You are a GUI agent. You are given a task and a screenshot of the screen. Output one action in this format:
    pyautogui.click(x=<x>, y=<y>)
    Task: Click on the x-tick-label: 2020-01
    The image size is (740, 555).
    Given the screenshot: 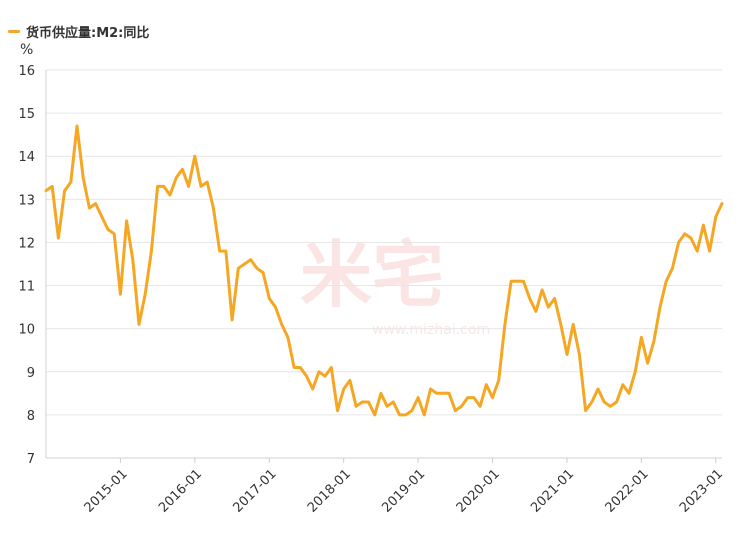 What is the action you would take?
    pyautogui.click(x=478, y=491)
    